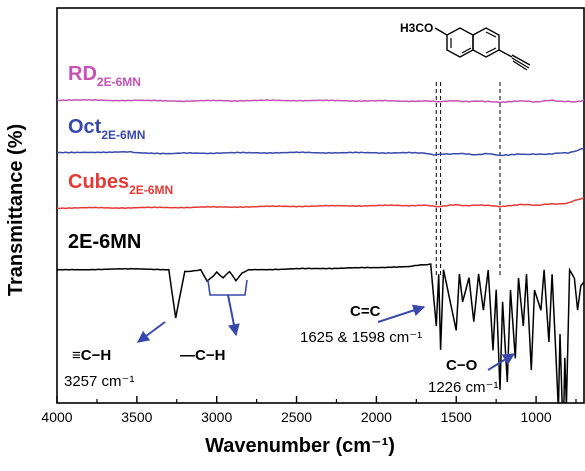 The width and height of the screenshot is (585, 471). What do you see at coordinates (16, 210) in the screenshot?
I see `y-axis-title: Transmittance (%)` at bounding box center [16, 210].